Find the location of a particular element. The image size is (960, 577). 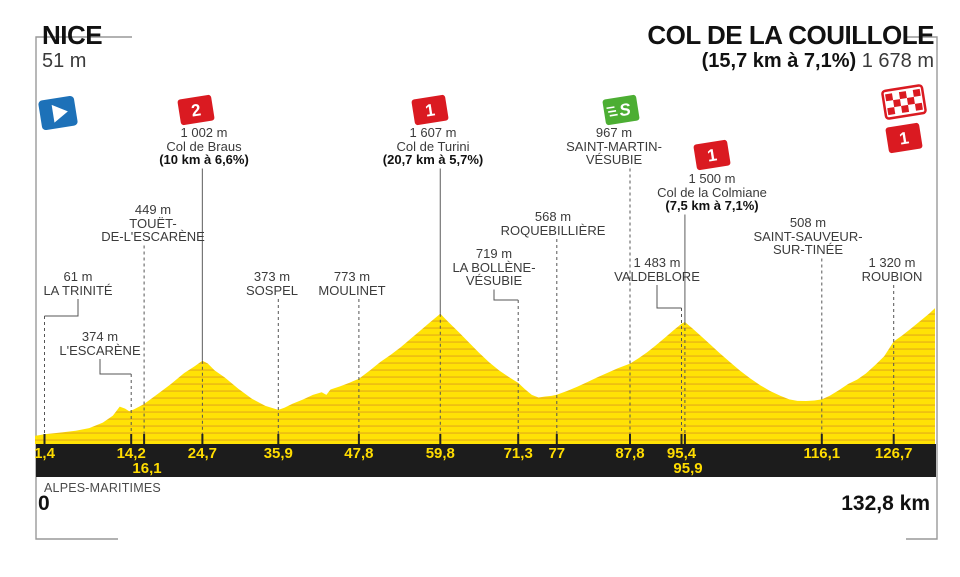

waypoint-elevation: 1 607 m is located at coordinates (433, 132).